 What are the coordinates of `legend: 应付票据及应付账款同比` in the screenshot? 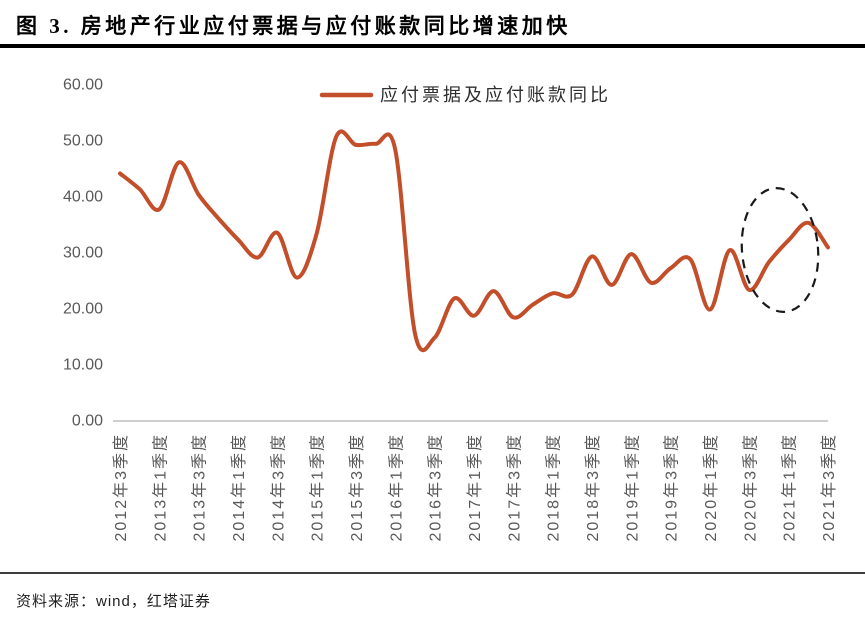 It's located at (465, 95).